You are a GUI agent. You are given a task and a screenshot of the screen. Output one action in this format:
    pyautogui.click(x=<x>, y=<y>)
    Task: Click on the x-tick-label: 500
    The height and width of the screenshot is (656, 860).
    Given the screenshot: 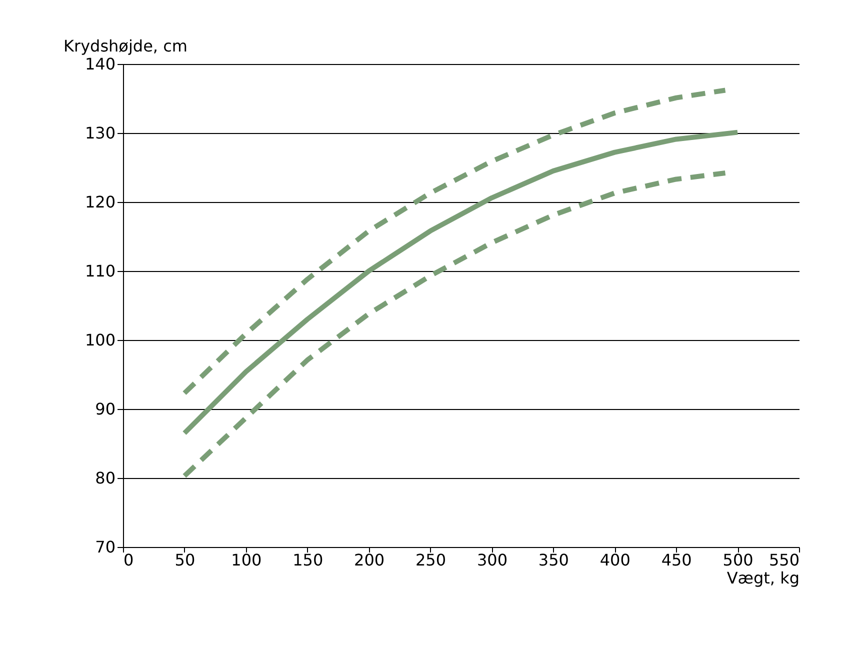 What is the action you would take?
    pyautogui.click(x=738, y=560)
    